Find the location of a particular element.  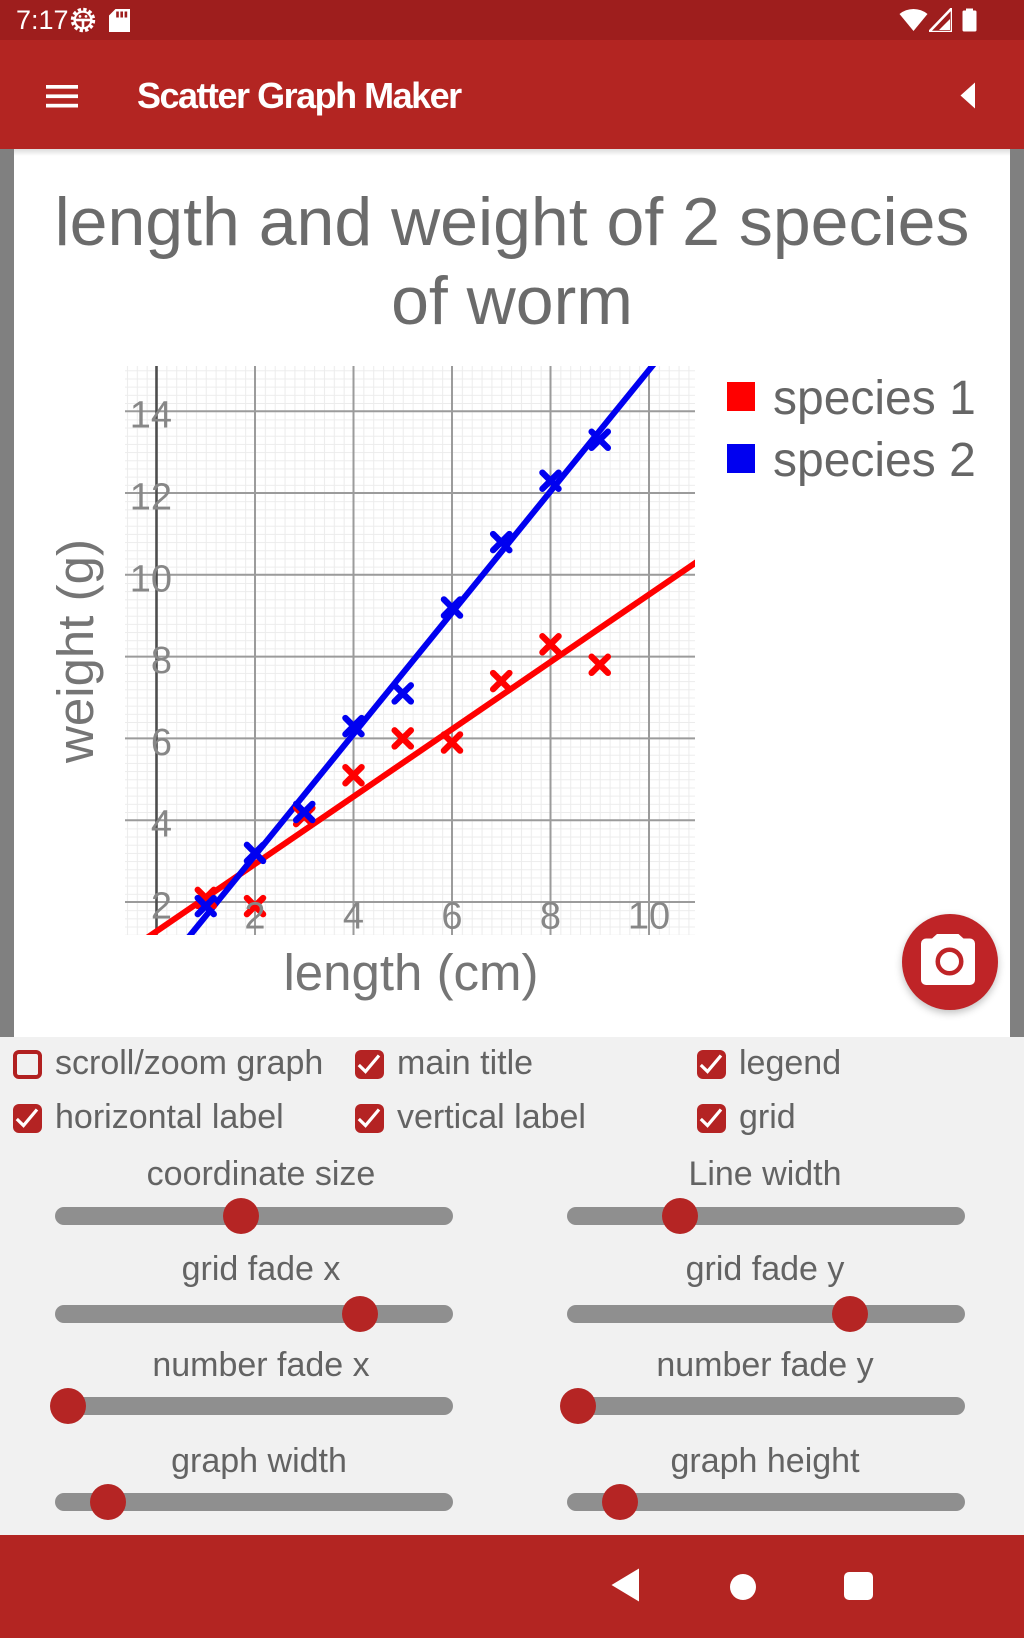

svg-text: weight (g) is located at coordinates (75, 651).